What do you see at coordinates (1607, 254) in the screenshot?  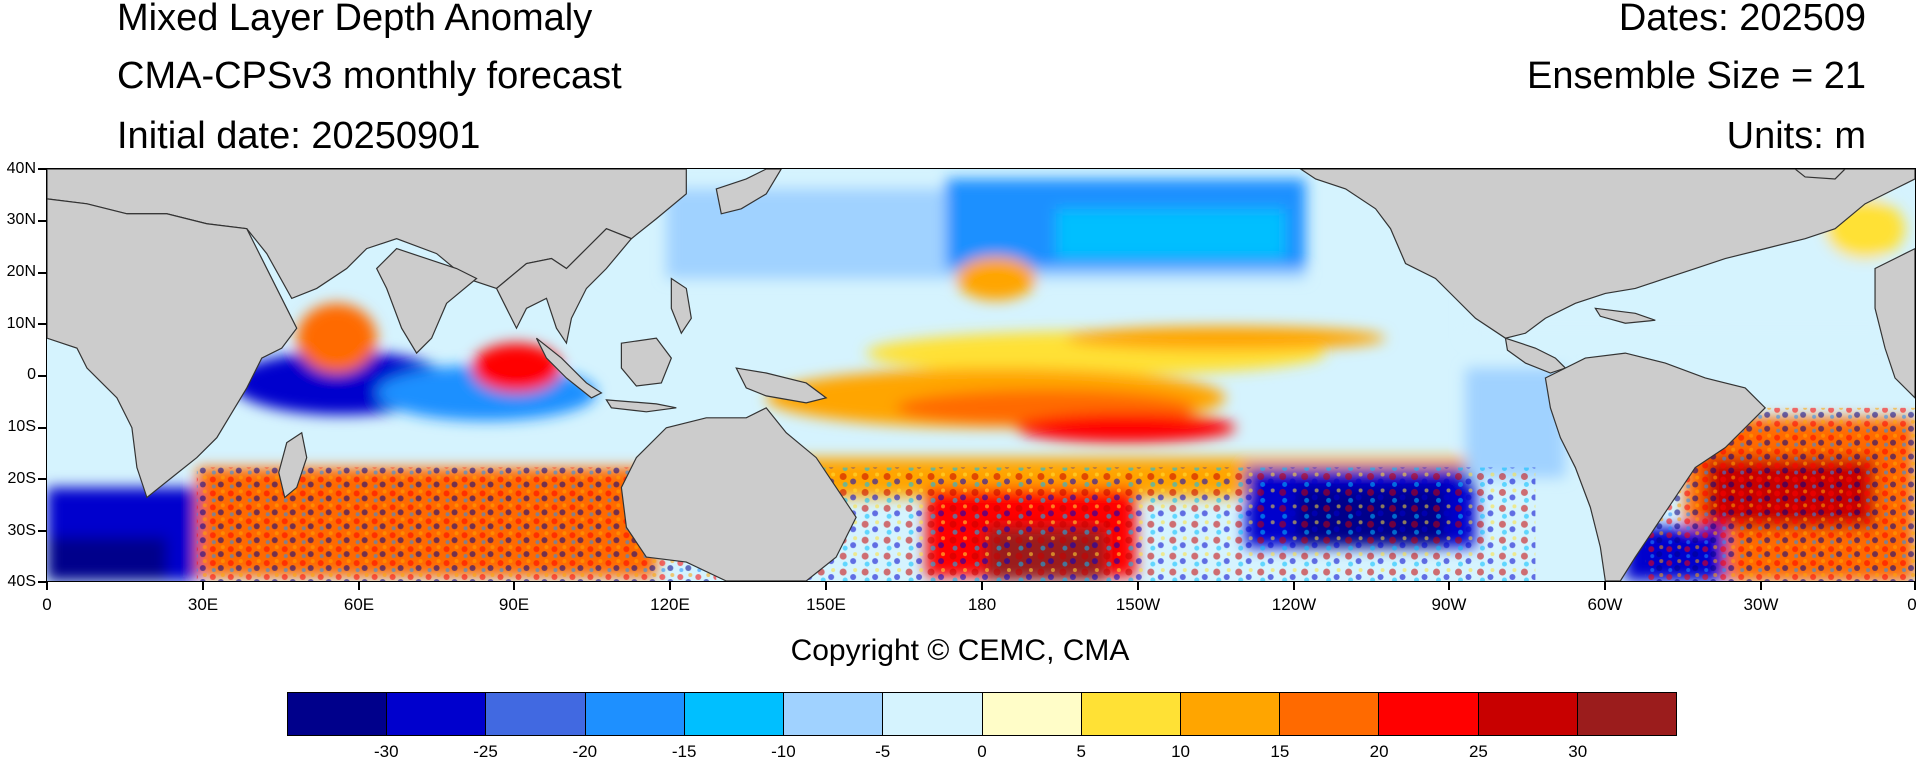 I see `land-north-america` at bounding box center [1607, 254].